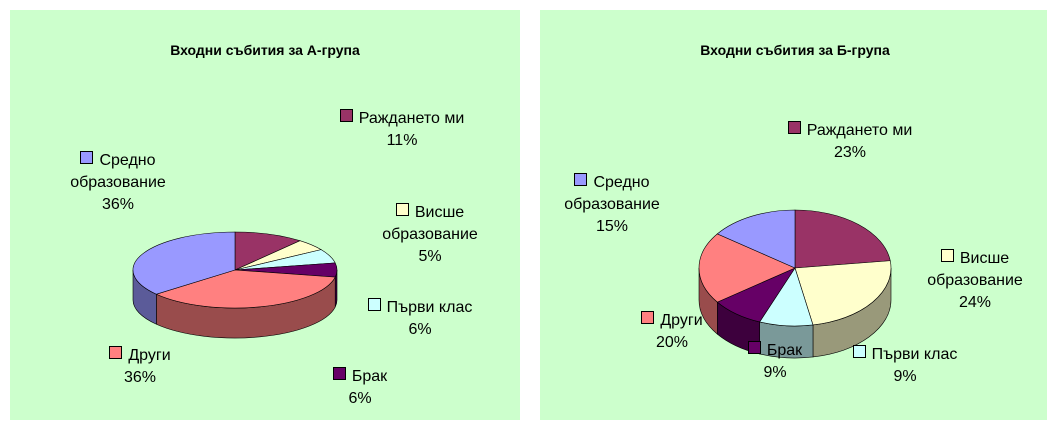 Image resolution: width=1057 pixels, height=429 pixels. What do you see at coordinates (775, 362) in the screenshot?
I see `slice-label: Брак 9%` at bounding box center [775, 362].